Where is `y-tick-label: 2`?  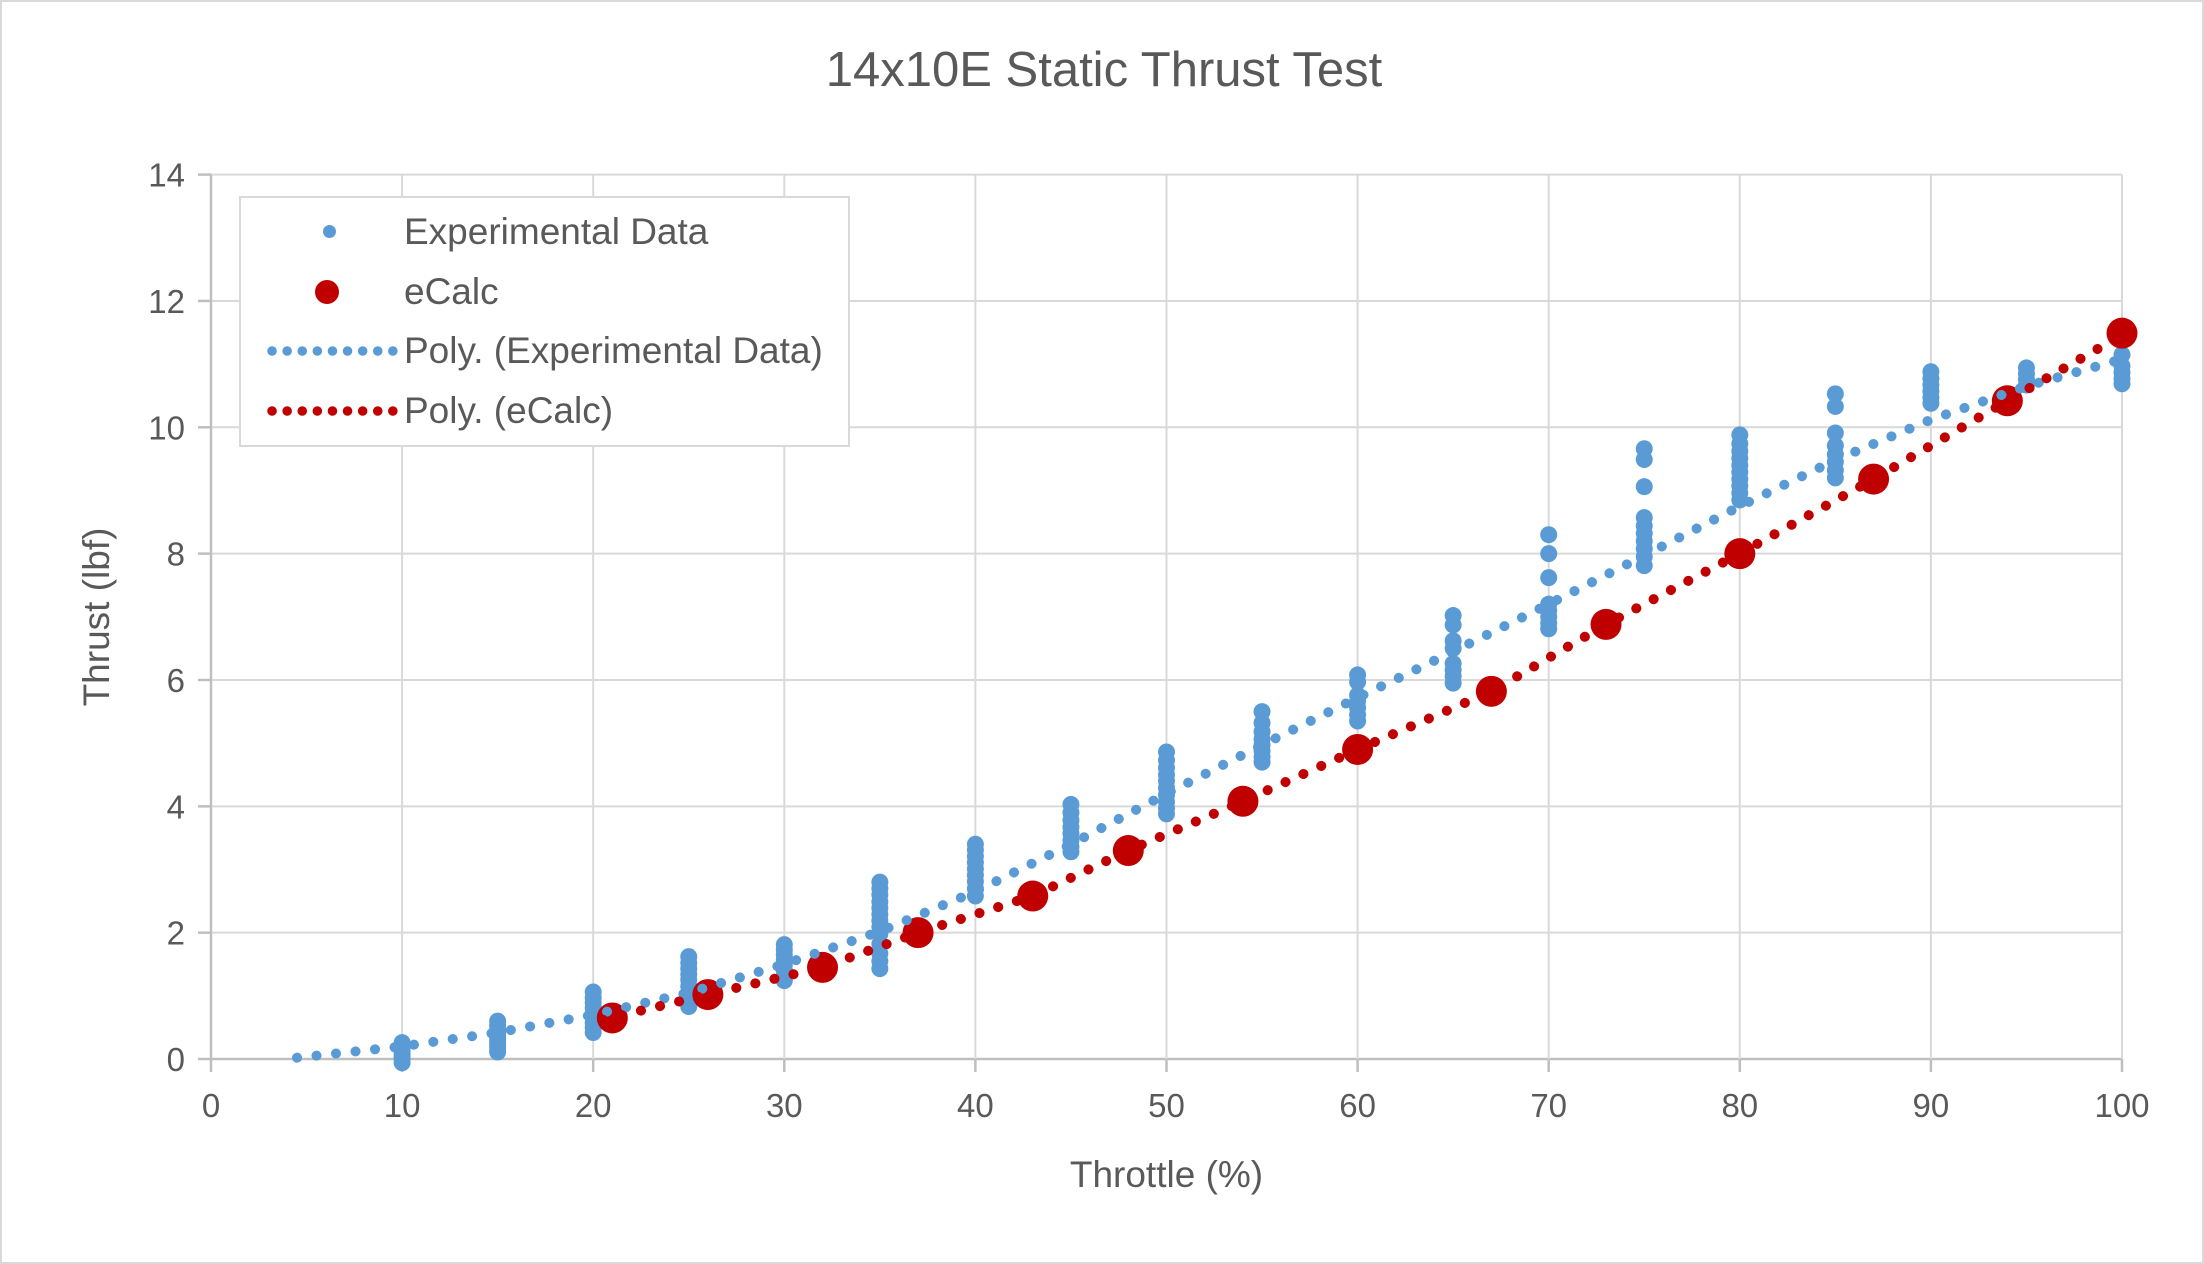
y-tick-label: 2 is located at coordinates (176, 933).